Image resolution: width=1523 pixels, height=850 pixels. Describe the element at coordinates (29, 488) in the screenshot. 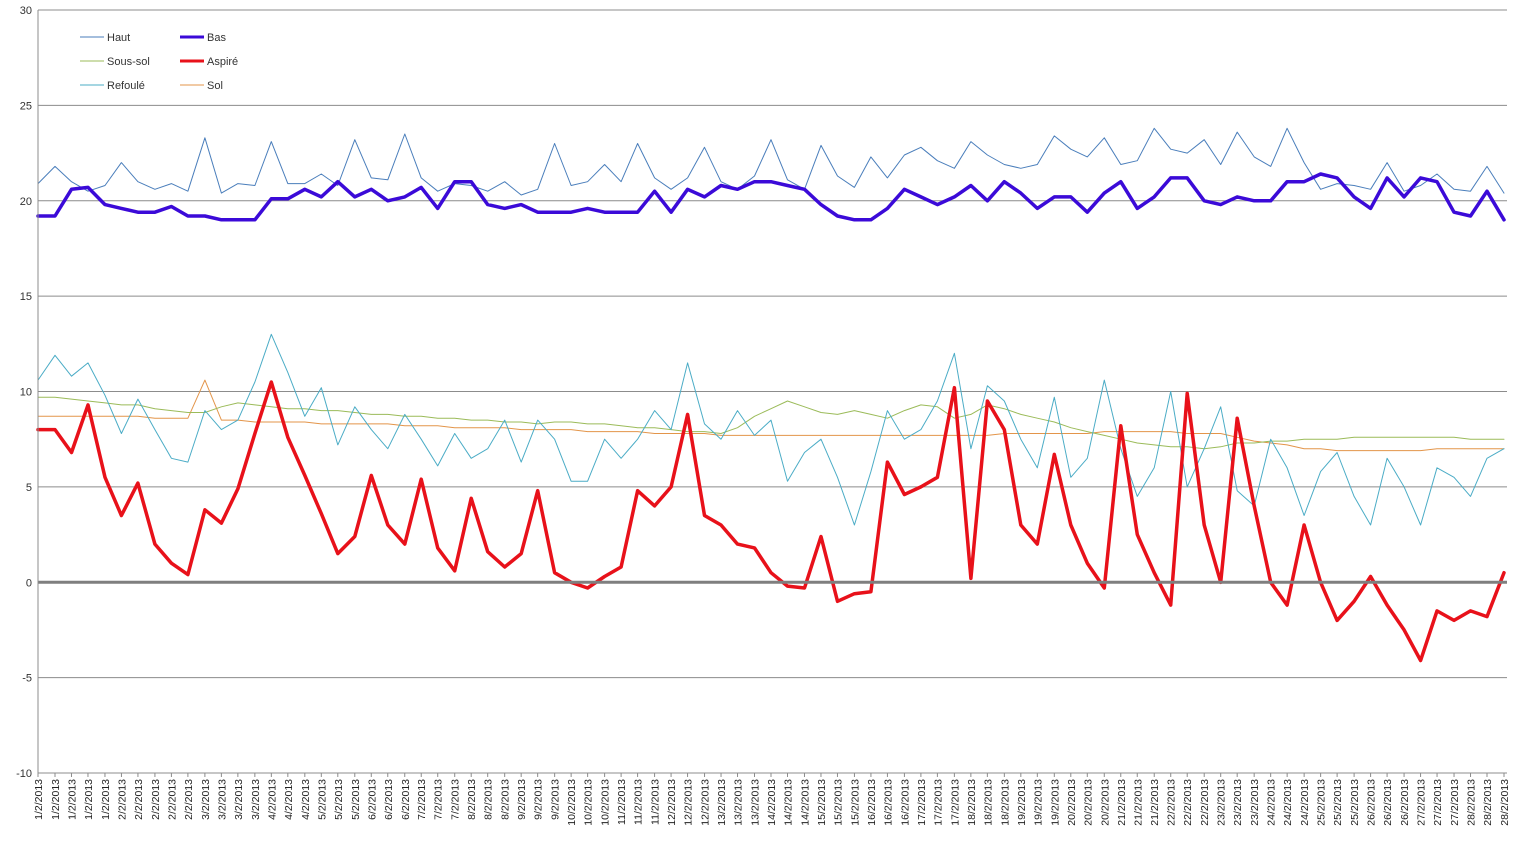

I see `y-tick-label: 5` at that location.